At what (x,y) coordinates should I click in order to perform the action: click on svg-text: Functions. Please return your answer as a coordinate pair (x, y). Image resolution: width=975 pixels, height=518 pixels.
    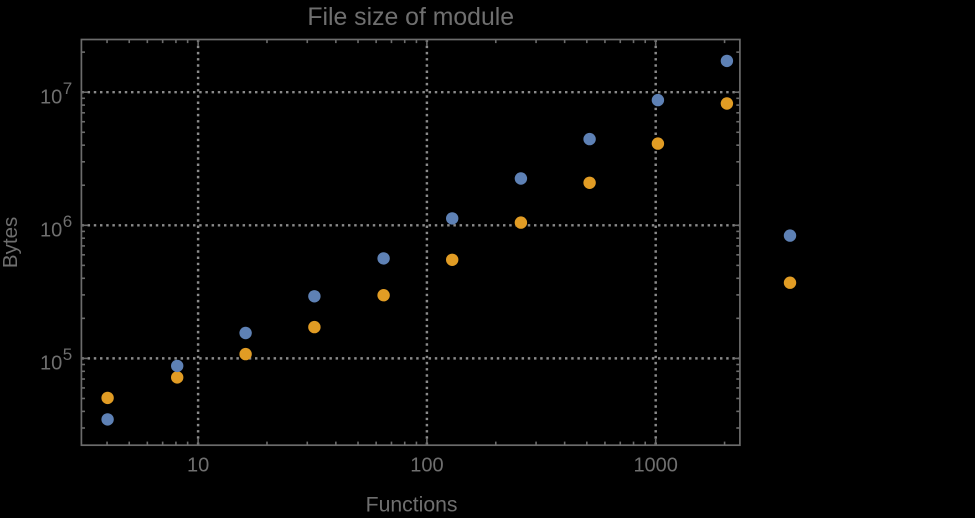
    Looking at the image, I should click on (412, 503).